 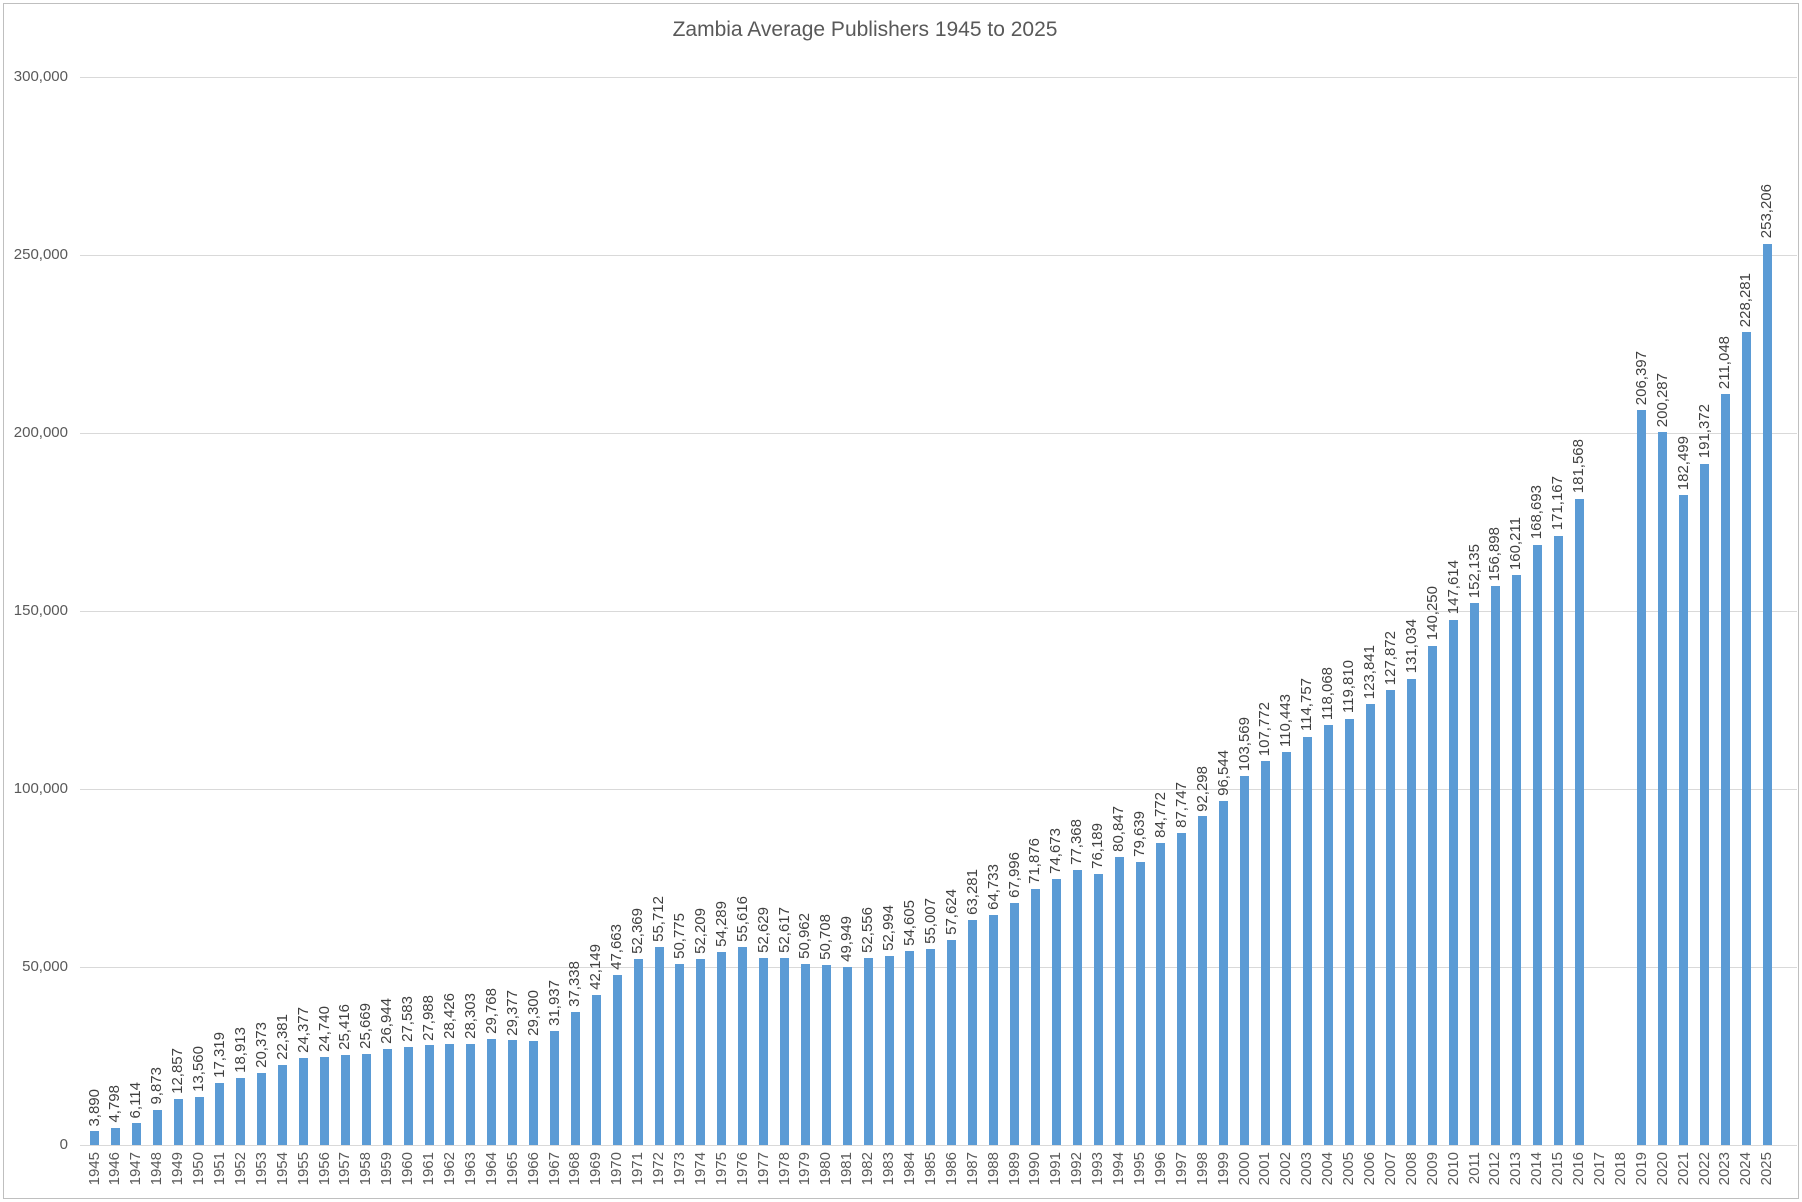 I want to click on data-label-1971: 52,369, so click(x=638, y=930).